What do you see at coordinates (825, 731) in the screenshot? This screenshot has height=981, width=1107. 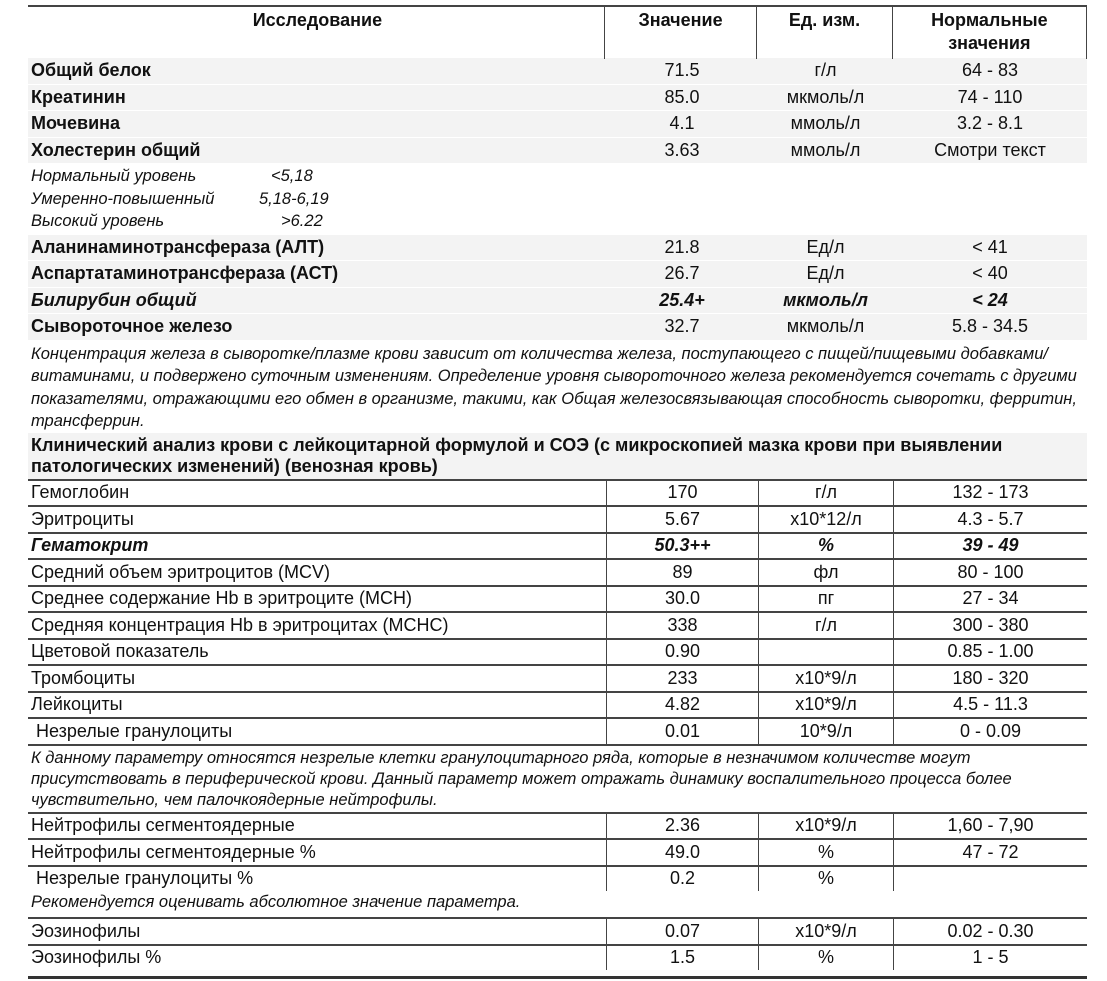 I see `test-unit: 10*9/л` at bounding box center [825, 731].